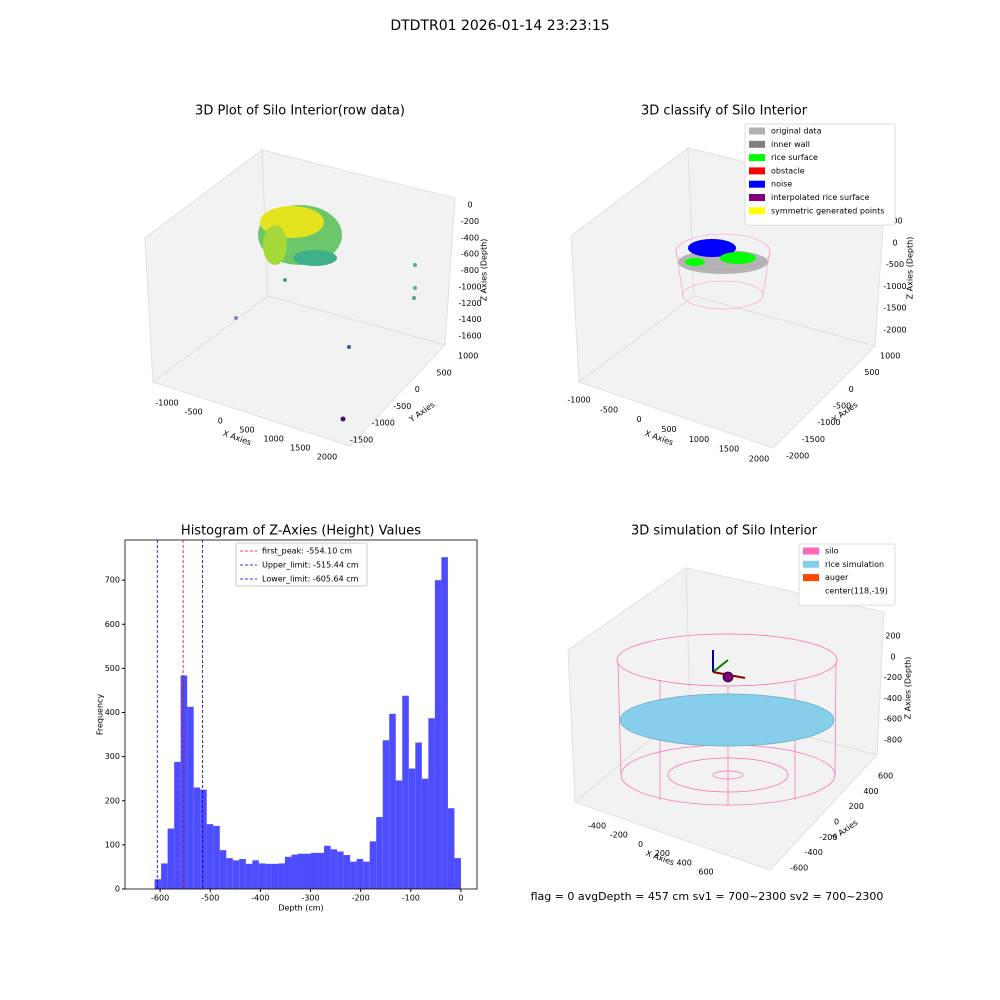 Image resolution: width=1000 pixels, height=1000 pixels. Describe the element at coordinates (246, 430) in the screenshot. I see `x-tick-label: 500` at that location.